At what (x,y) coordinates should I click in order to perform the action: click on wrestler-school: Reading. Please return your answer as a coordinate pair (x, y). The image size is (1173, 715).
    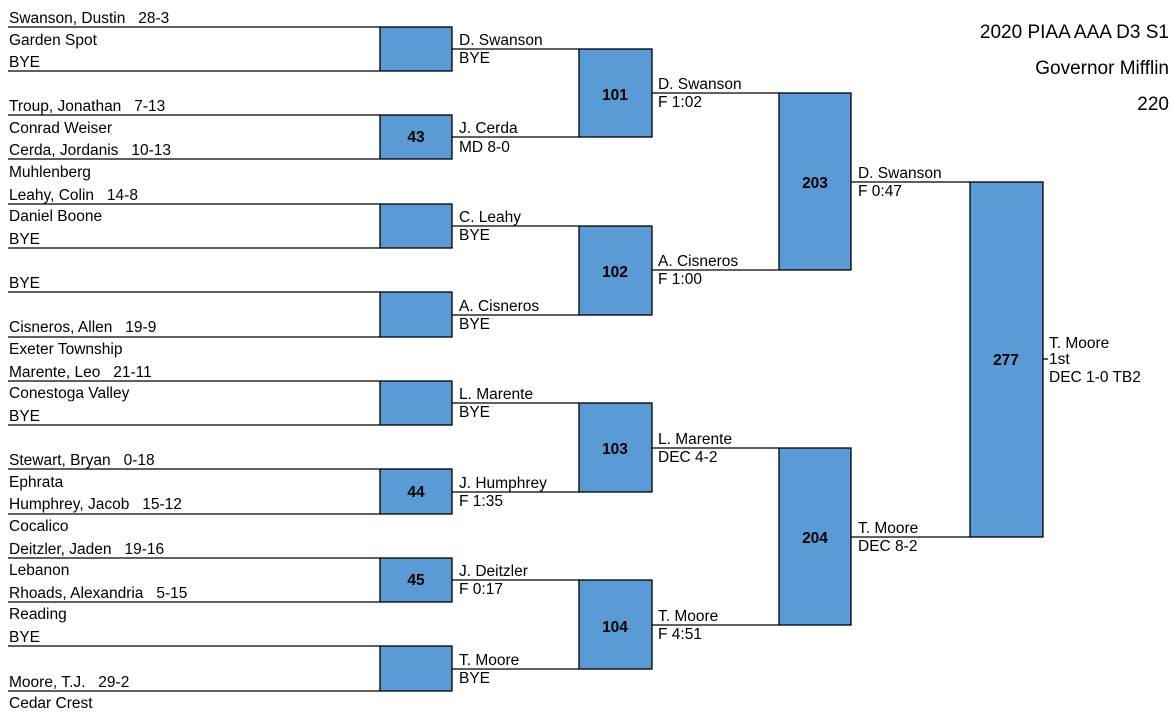
    Looking at the image, I should click on (38, 614).